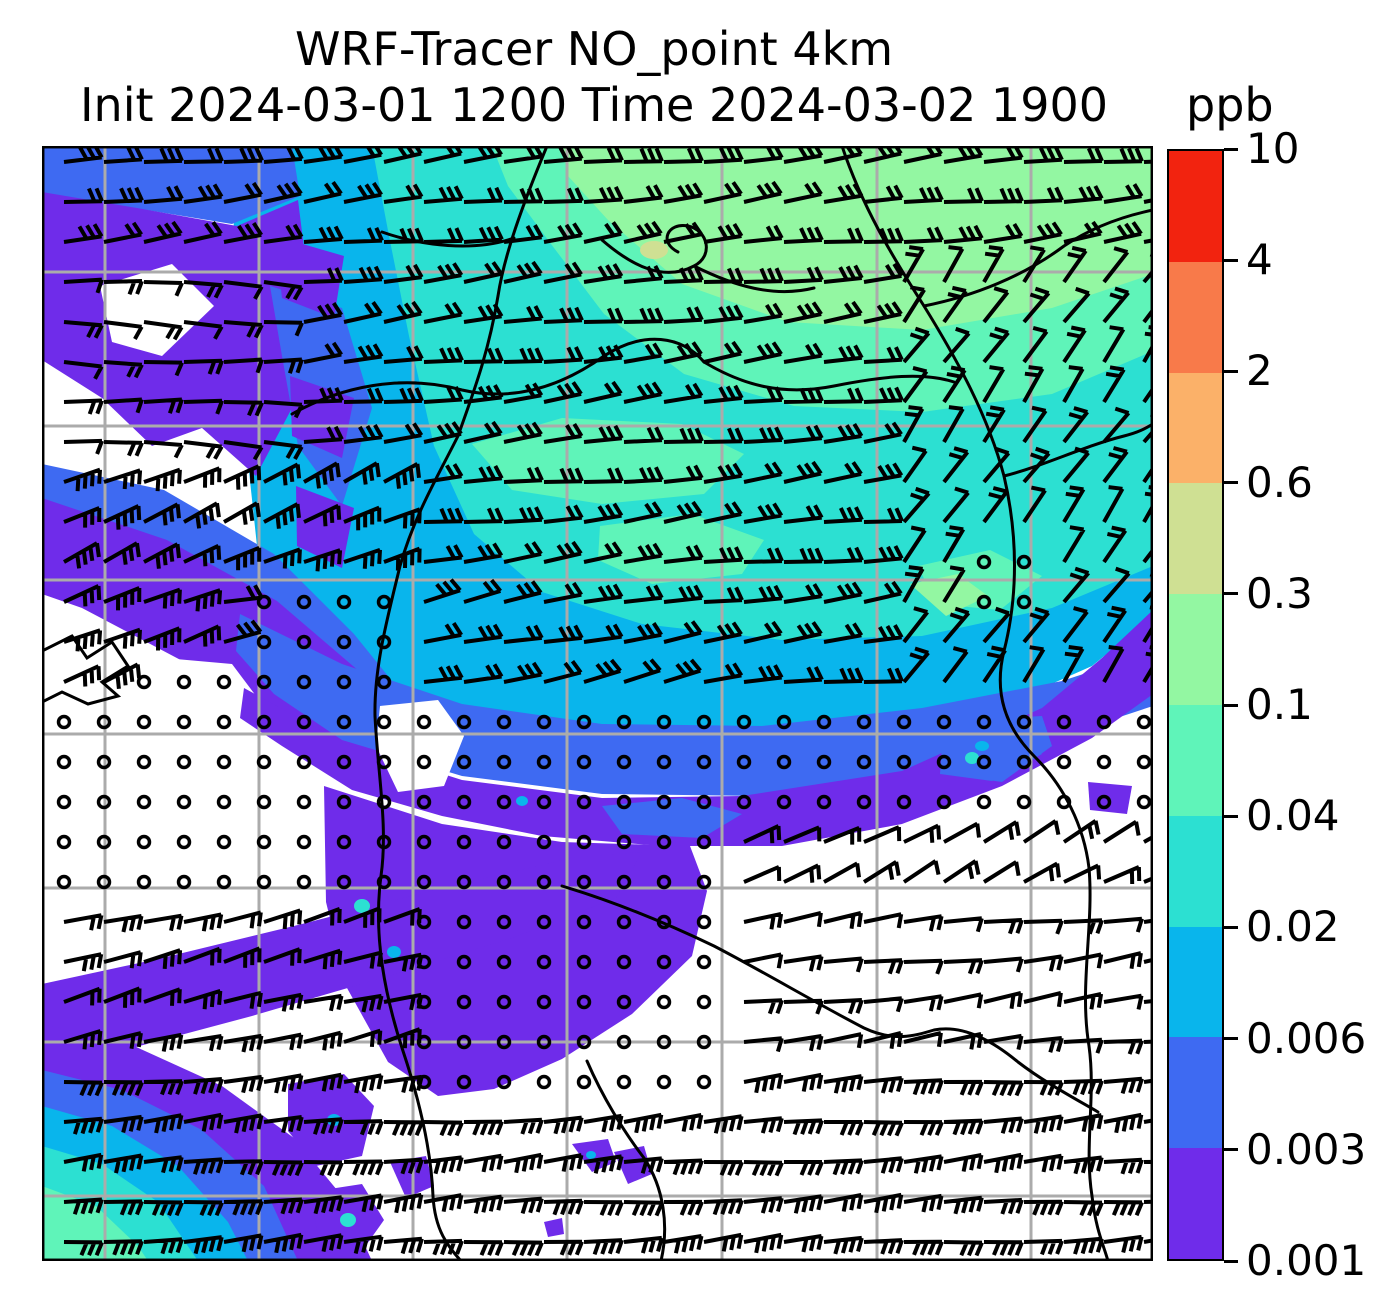 This screenshot has height=1313, width=1400. I want to click on colorbar-units-label: ppb, so click(1230, 105).